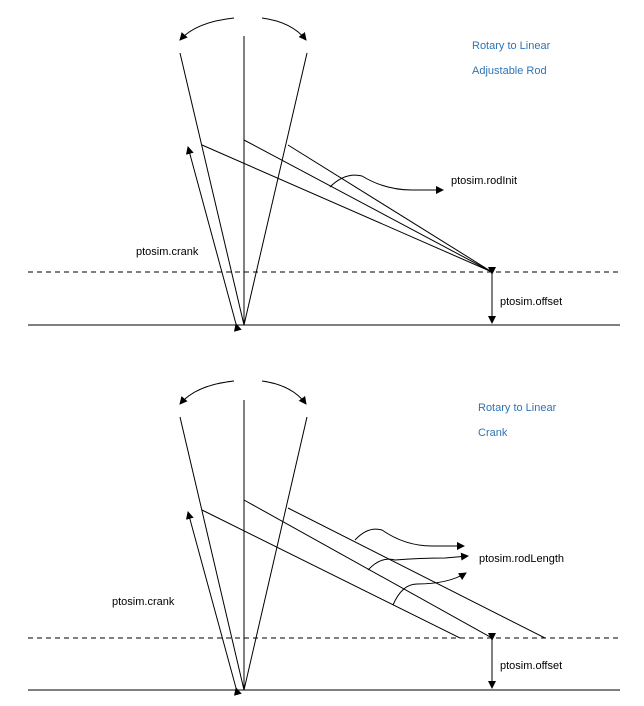 The image size is (644, 706). Describe the element at coordinates (386, 184) in the screenshot. I see `top-rod-callout-arrow` at that location.